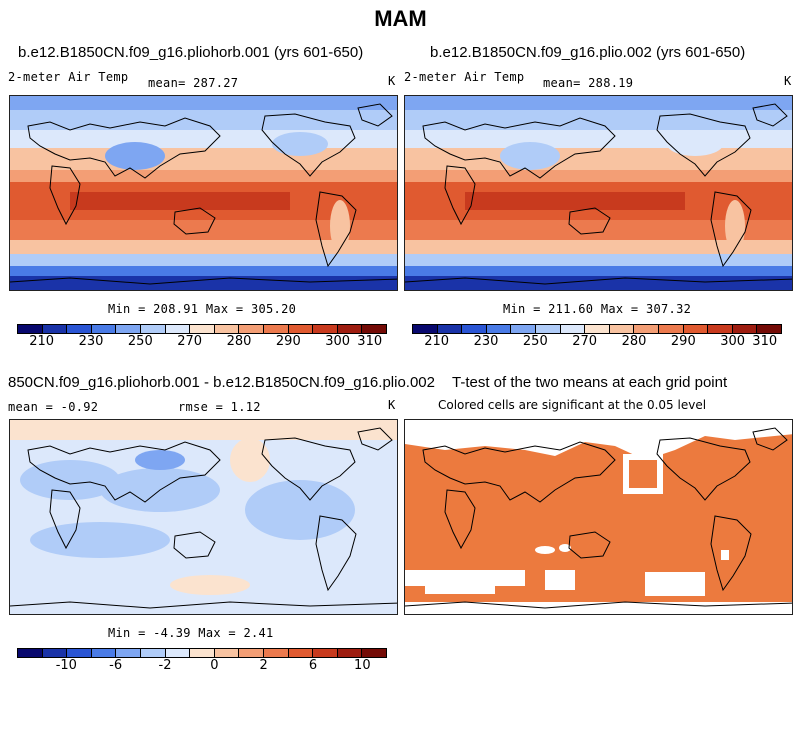  What do you see at coordinates (313, 665) in the screenshot?
I see `colorbar-tick-label: 6` at bounding box center [313, 665].